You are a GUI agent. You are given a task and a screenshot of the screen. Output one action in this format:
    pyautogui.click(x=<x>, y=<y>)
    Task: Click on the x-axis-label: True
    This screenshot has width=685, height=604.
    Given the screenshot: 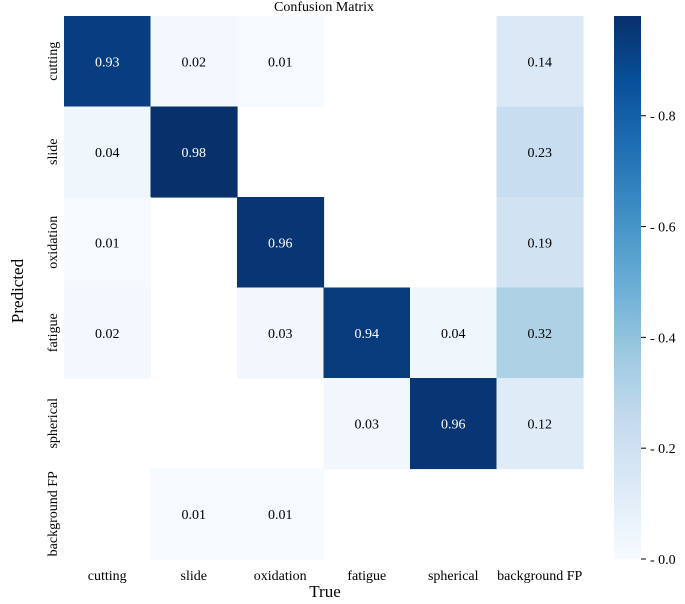 What is the action you would take?
    pyautogui.click(x=325, y=591)
    